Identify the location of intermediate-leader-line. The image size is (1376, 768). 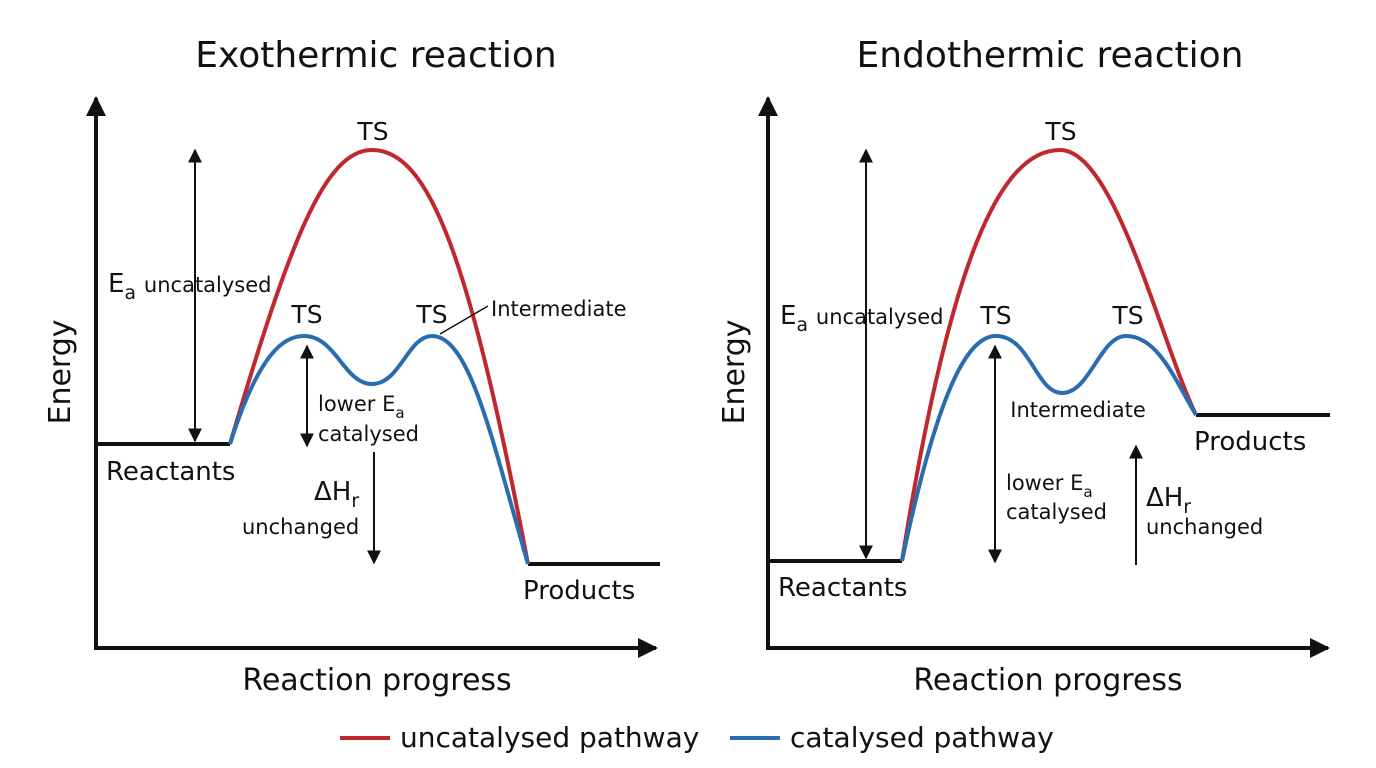
(464, 320).